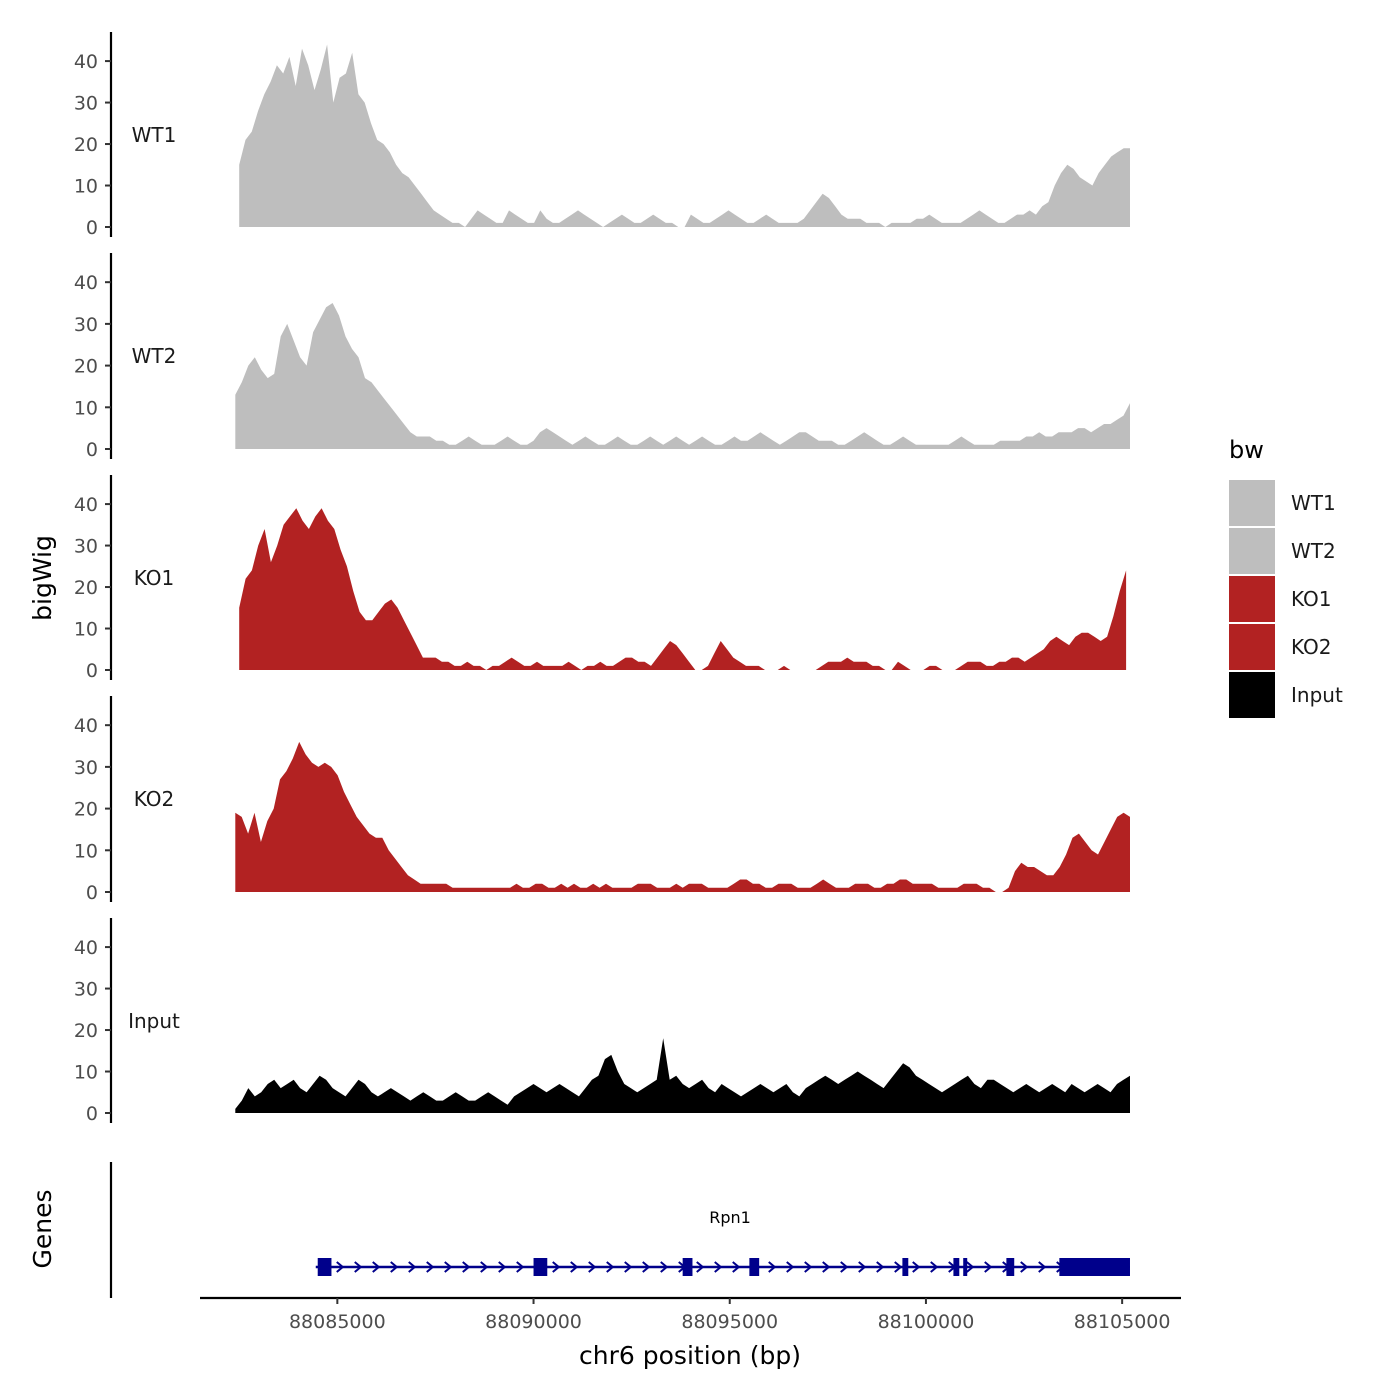 Image resolution: width=1400 pixels, height=1400 pixels. What do you see at coordinates (729, 1322) in the screenshot?
I see `x-tick-label: 88095000` at bounding box center [729, 1322].